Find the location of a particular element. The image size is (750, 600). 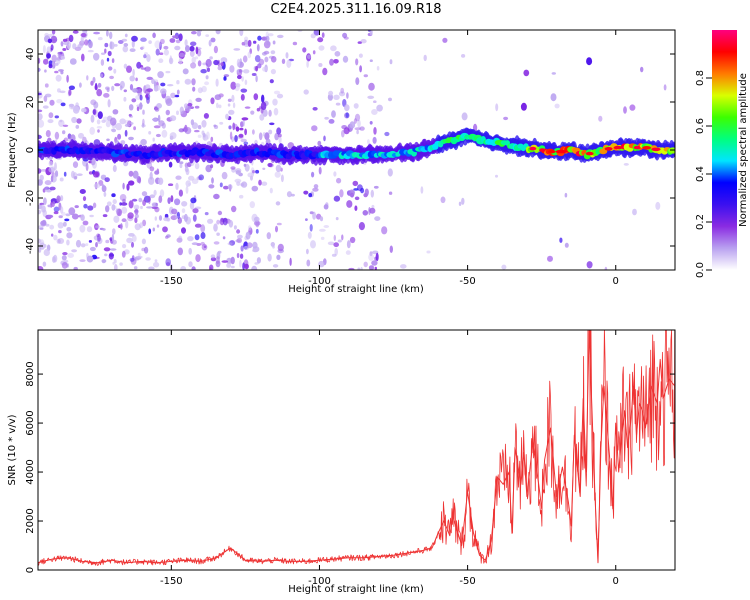

colorbar-label: Normalized spectral amplitude is located at coordinates (743, 150).